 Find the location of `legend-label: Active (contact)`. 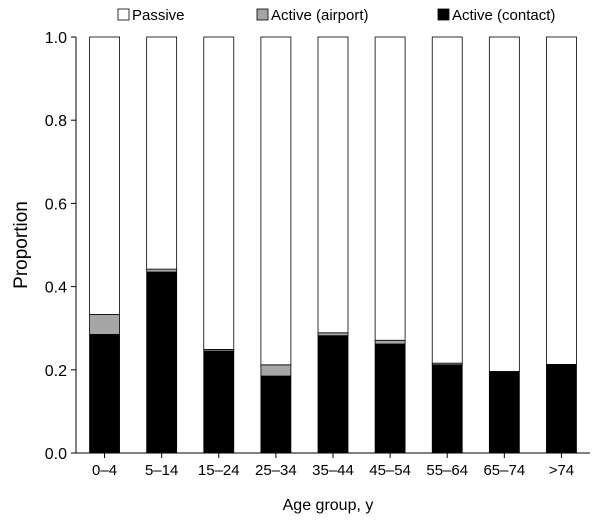

legend-label: Active (contact) is located at coordinates (503, 15).